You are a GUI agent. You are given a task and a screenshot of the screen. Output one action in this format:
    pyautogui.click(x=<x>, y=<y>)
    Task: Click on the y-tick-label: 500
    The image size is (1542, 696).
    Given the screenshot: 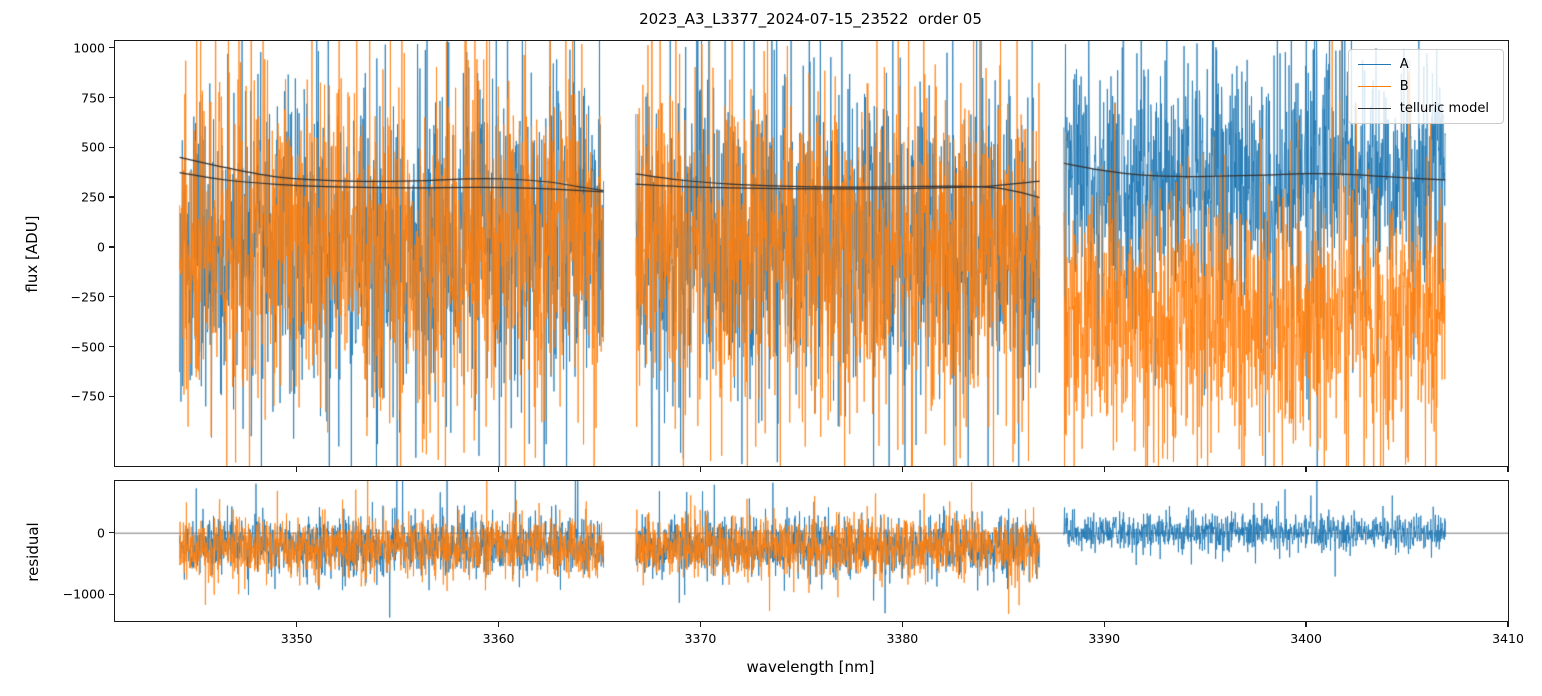 What is the action you would take?
    pyautogui.click(x=93, y=147)
    